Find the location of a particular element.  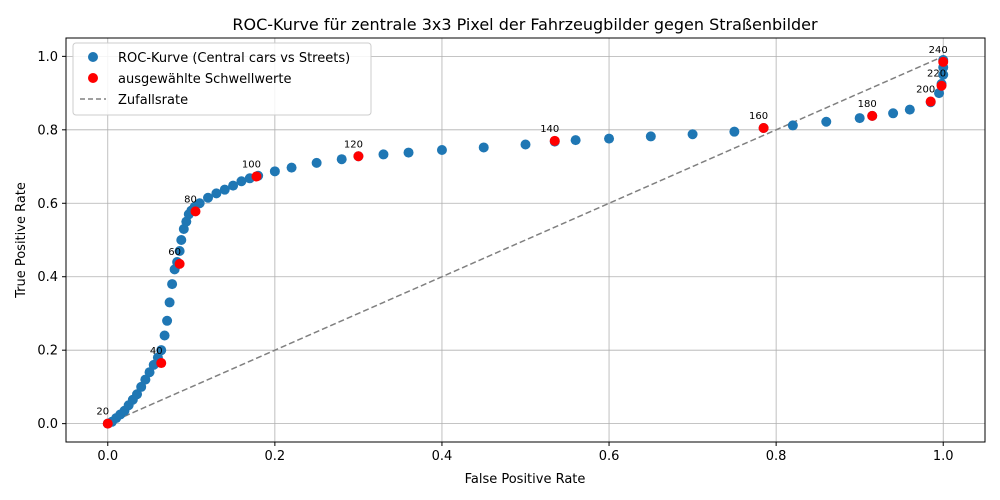

y-tick-label: 1.0 is located at coordinates (47, 57).